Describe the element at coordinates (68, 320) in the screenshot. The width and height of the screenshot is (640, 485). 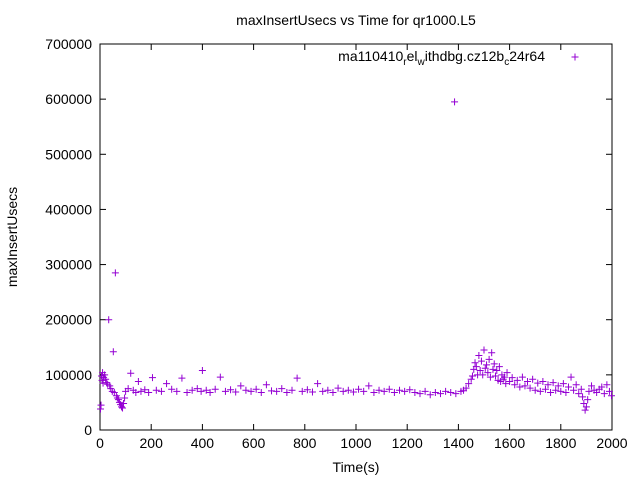
I see `y-tick-label: 200000` at that location.